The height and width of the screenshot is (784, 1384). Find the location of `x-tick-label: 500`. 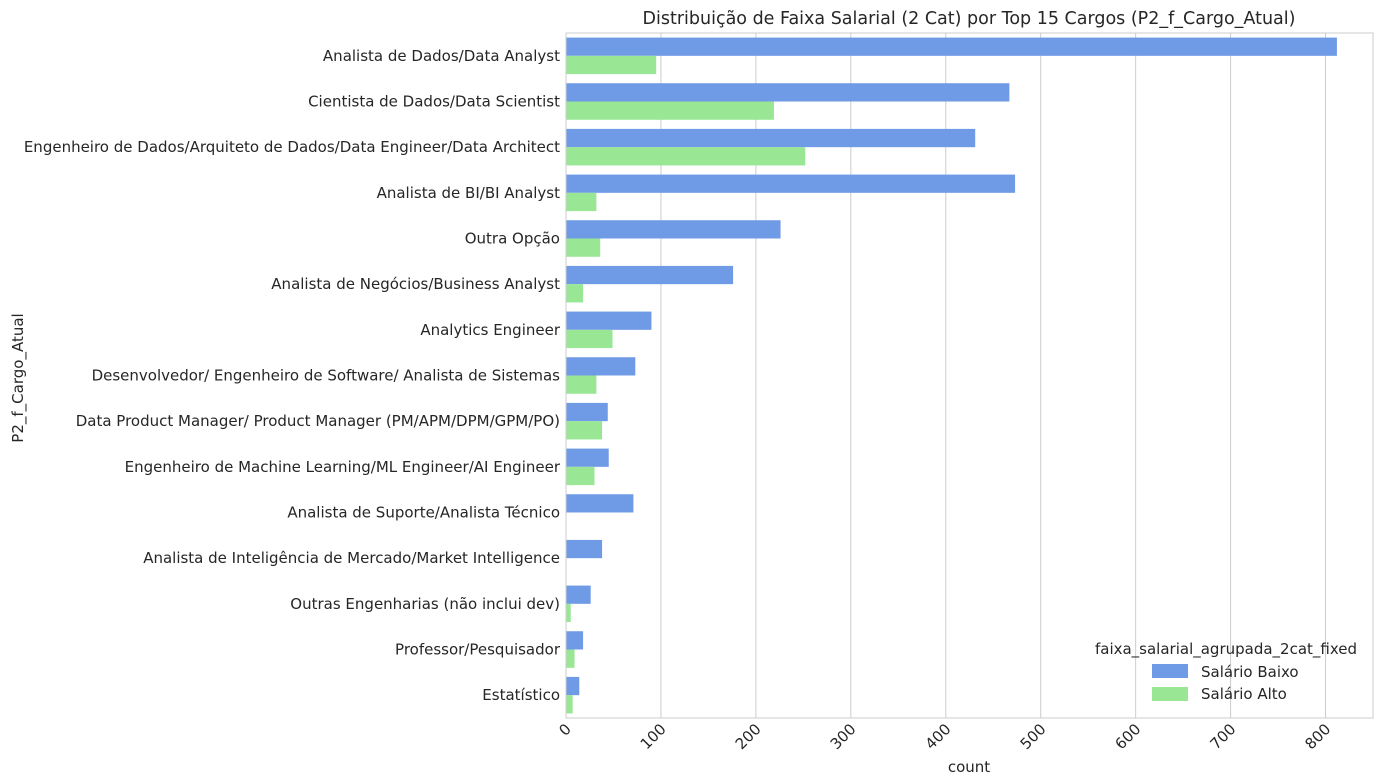

x-tick-label: 500 is located at coordinates (1033, 736).